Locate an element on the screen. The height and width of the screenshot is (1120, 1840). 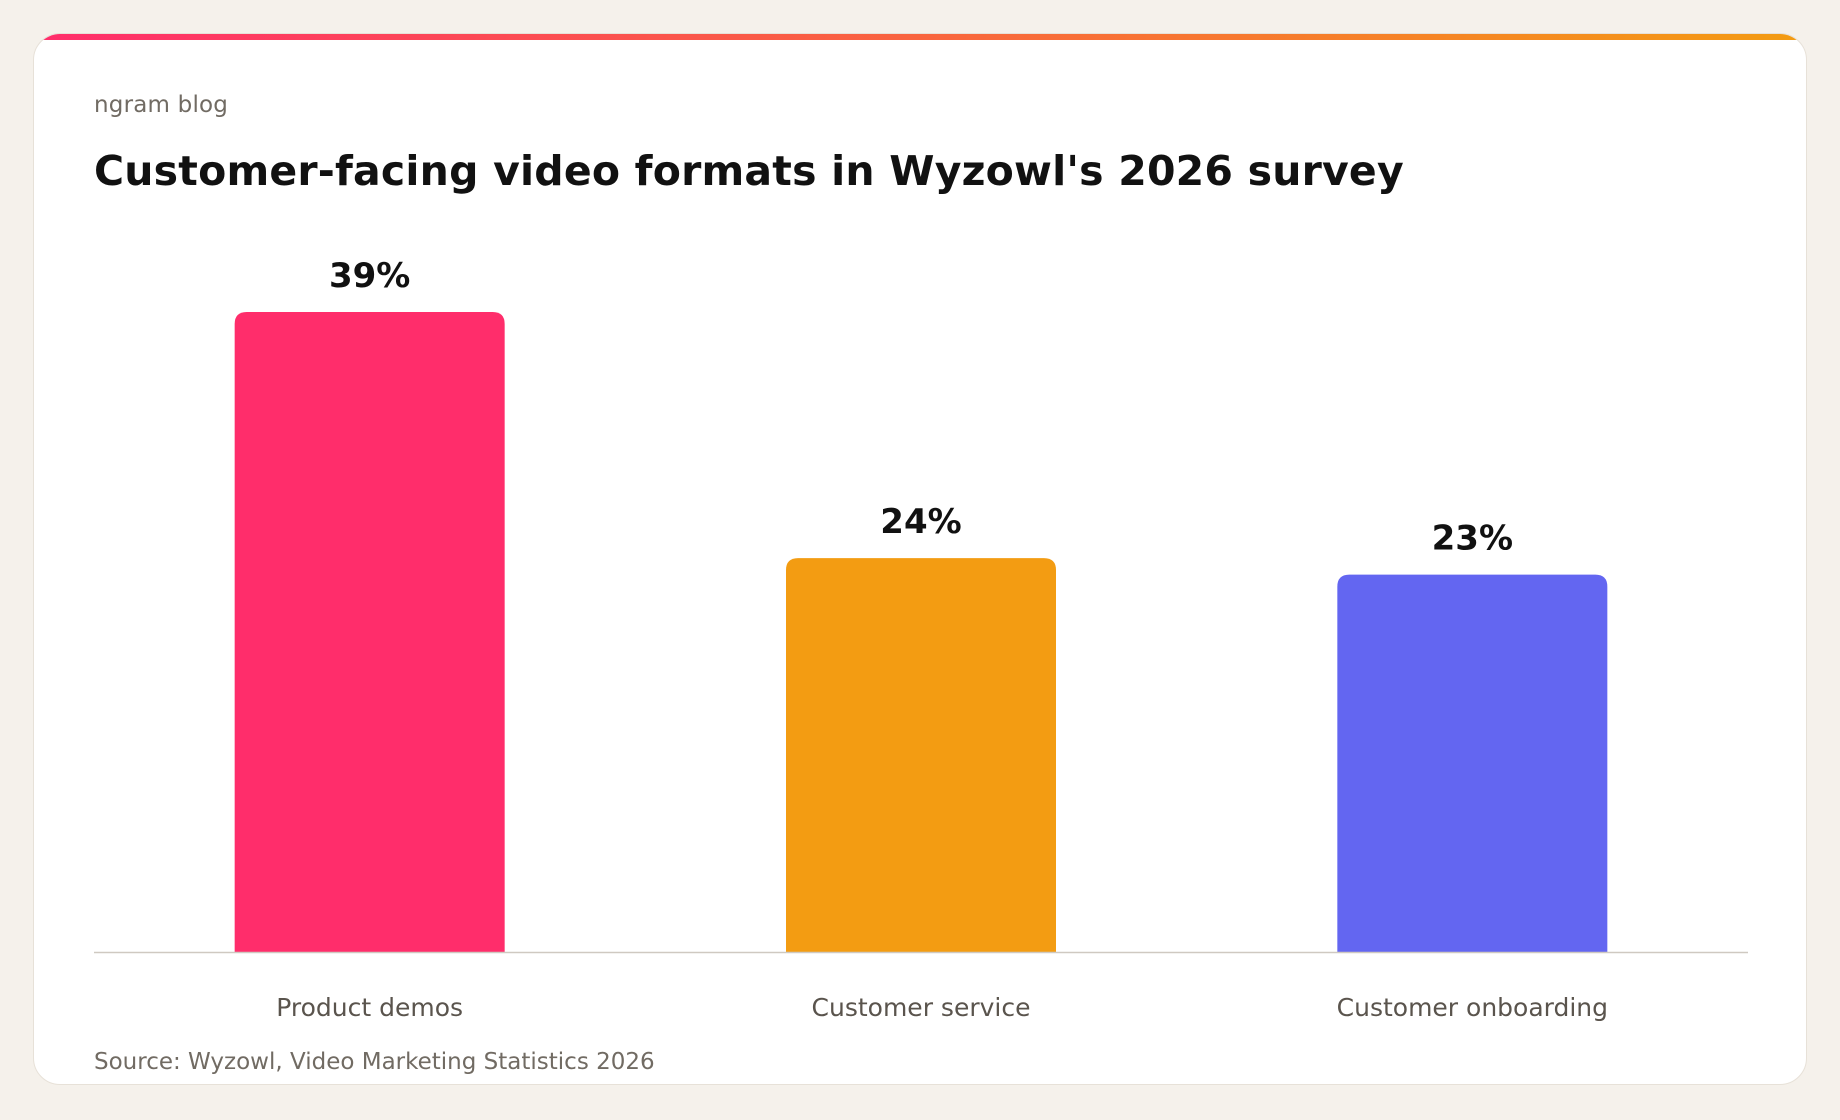
category-label: Customer onboarding is located at coordinates (1472, 1007).